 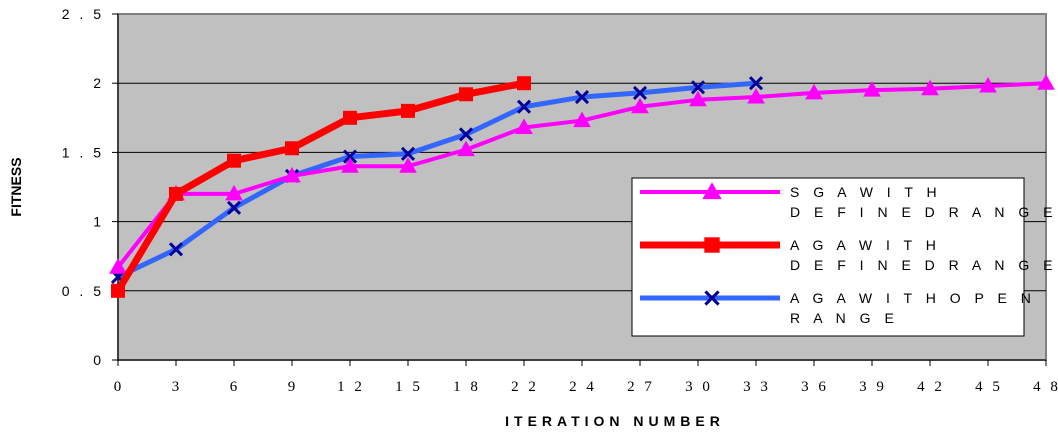 I want to click on y-tick-label: 1, so click(x=98, y=222).